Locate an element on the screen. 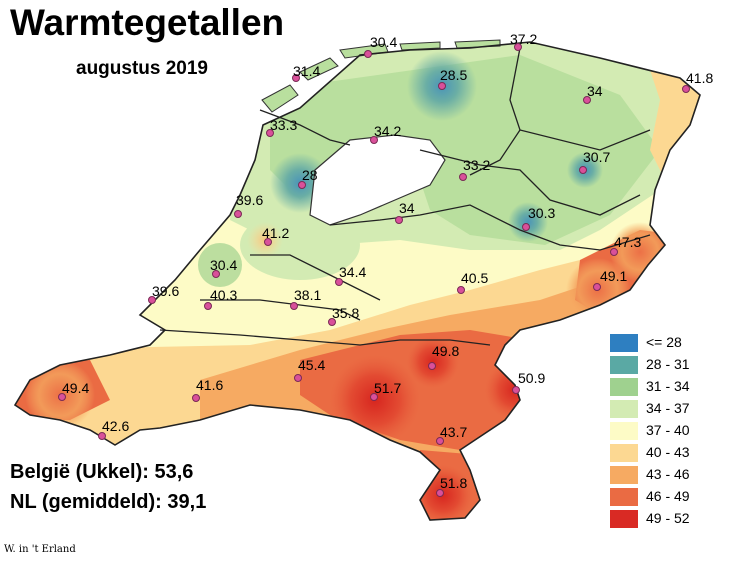 This screenshot has width=732, height=561. station-label: 49.1 is located at coordinates (613, 276).